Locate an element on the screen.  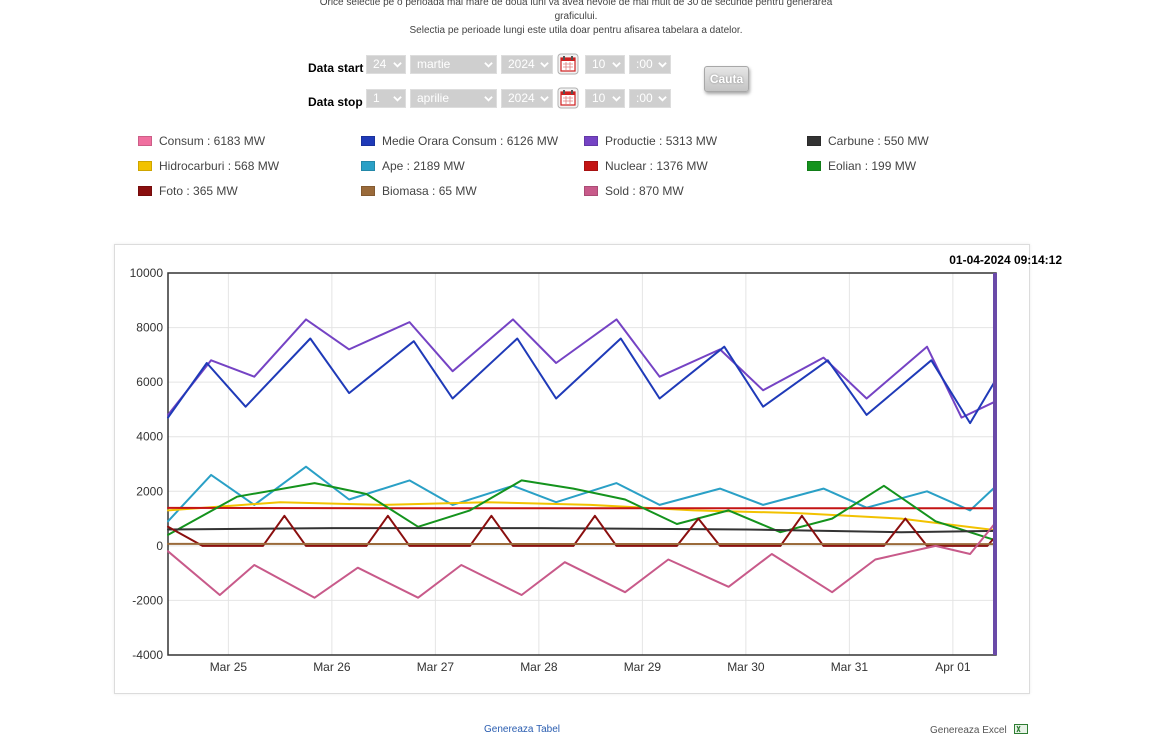
start-day-select: 24 is located at coordinates (386, 64).